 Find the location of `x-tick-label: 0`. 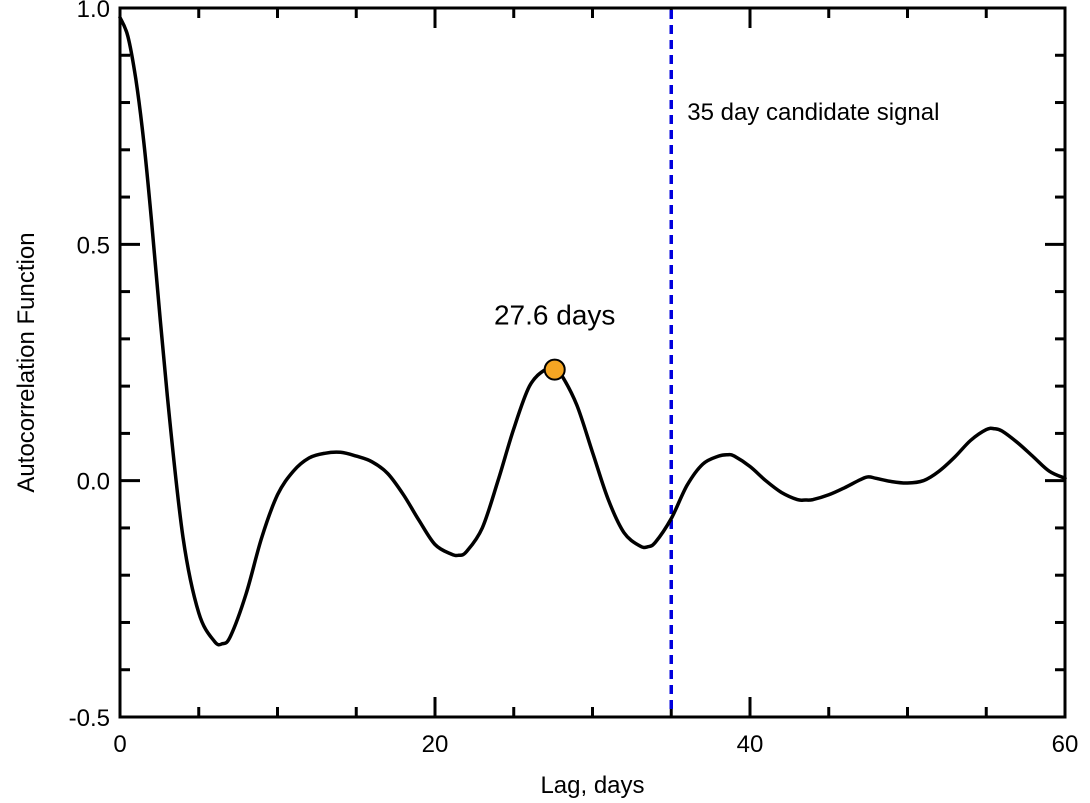

x-tick-label: 0 is located at coordinates (119, 744).